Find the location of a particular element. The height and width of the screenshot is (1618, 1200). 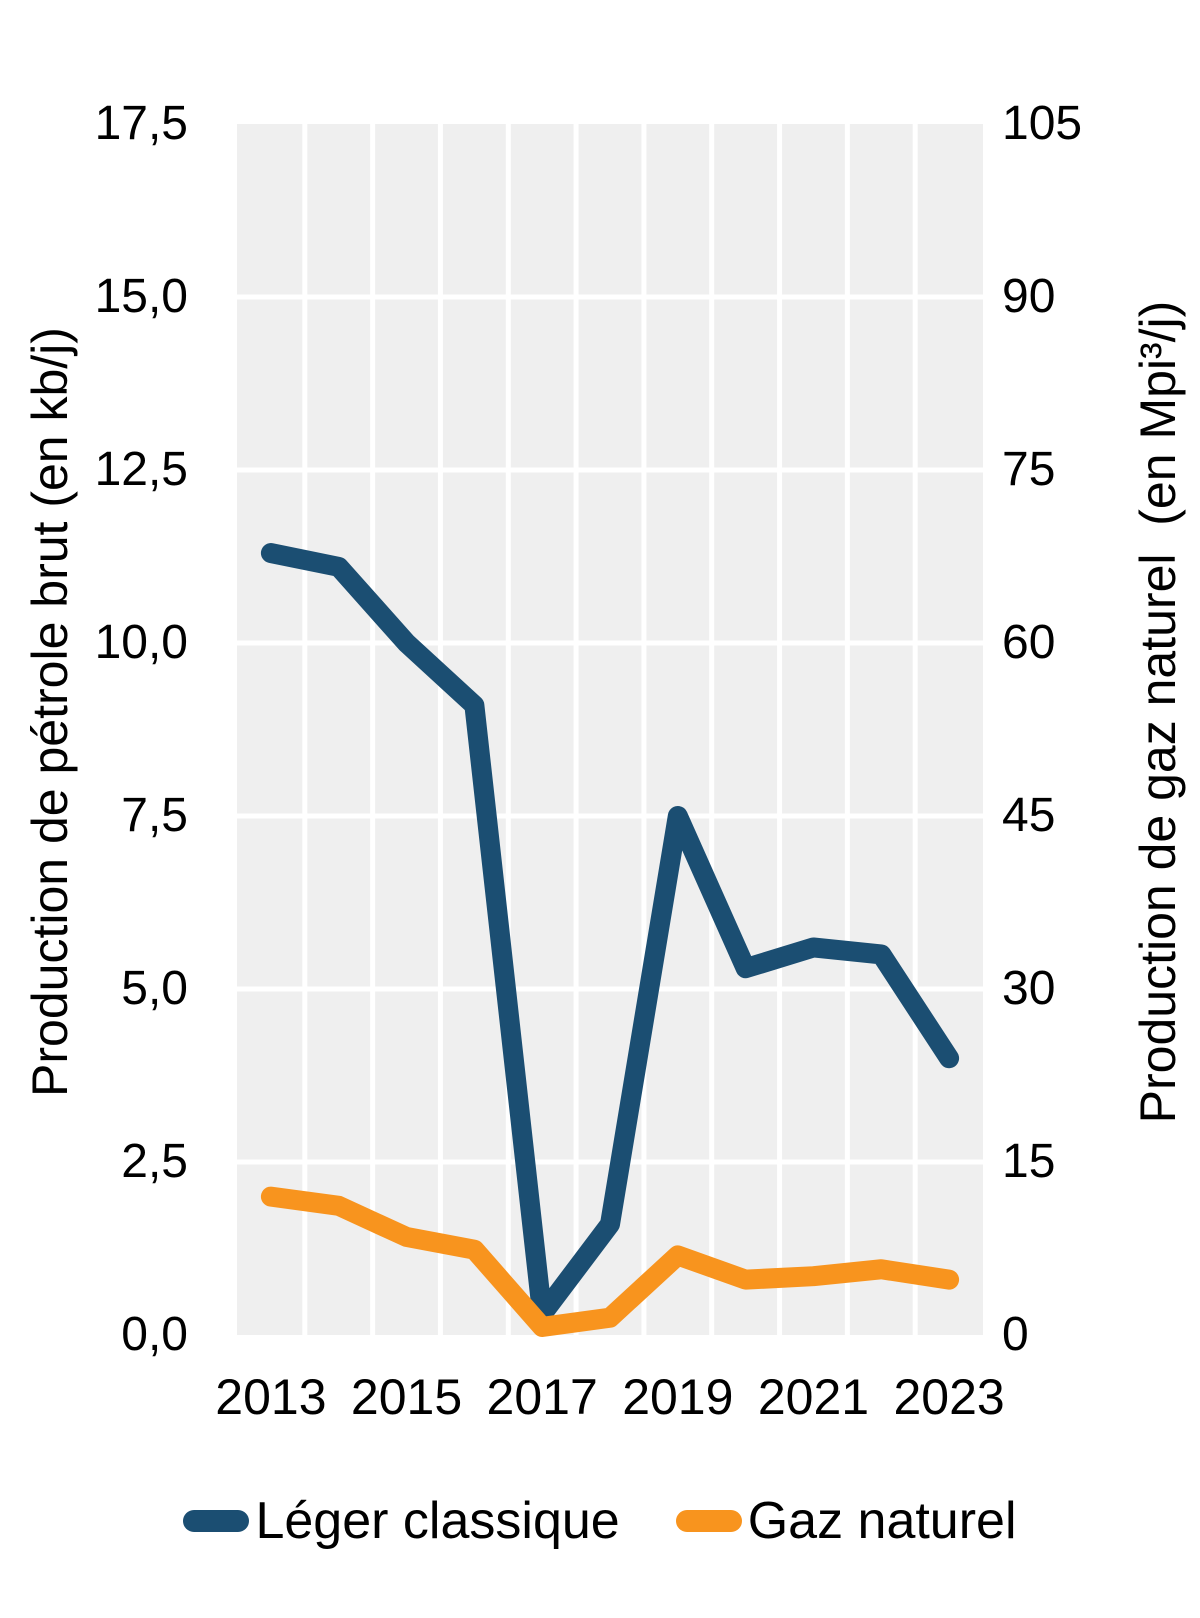

left-axis-tick-label: 10,0 is located at coordinates (141, 642).